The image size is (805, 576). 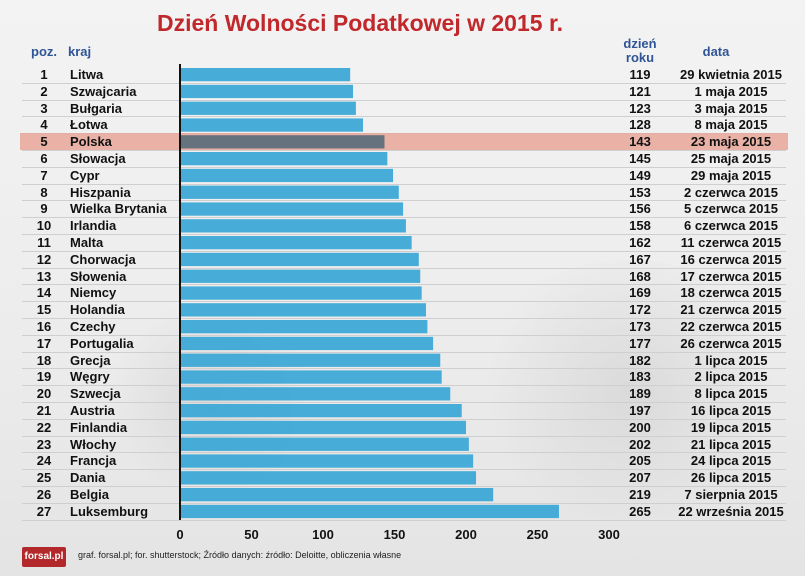 What do you see at coordinates (640, 242) in the screenshot?
I see `row-day-of-year: 162` at bounding box center [640, 242].